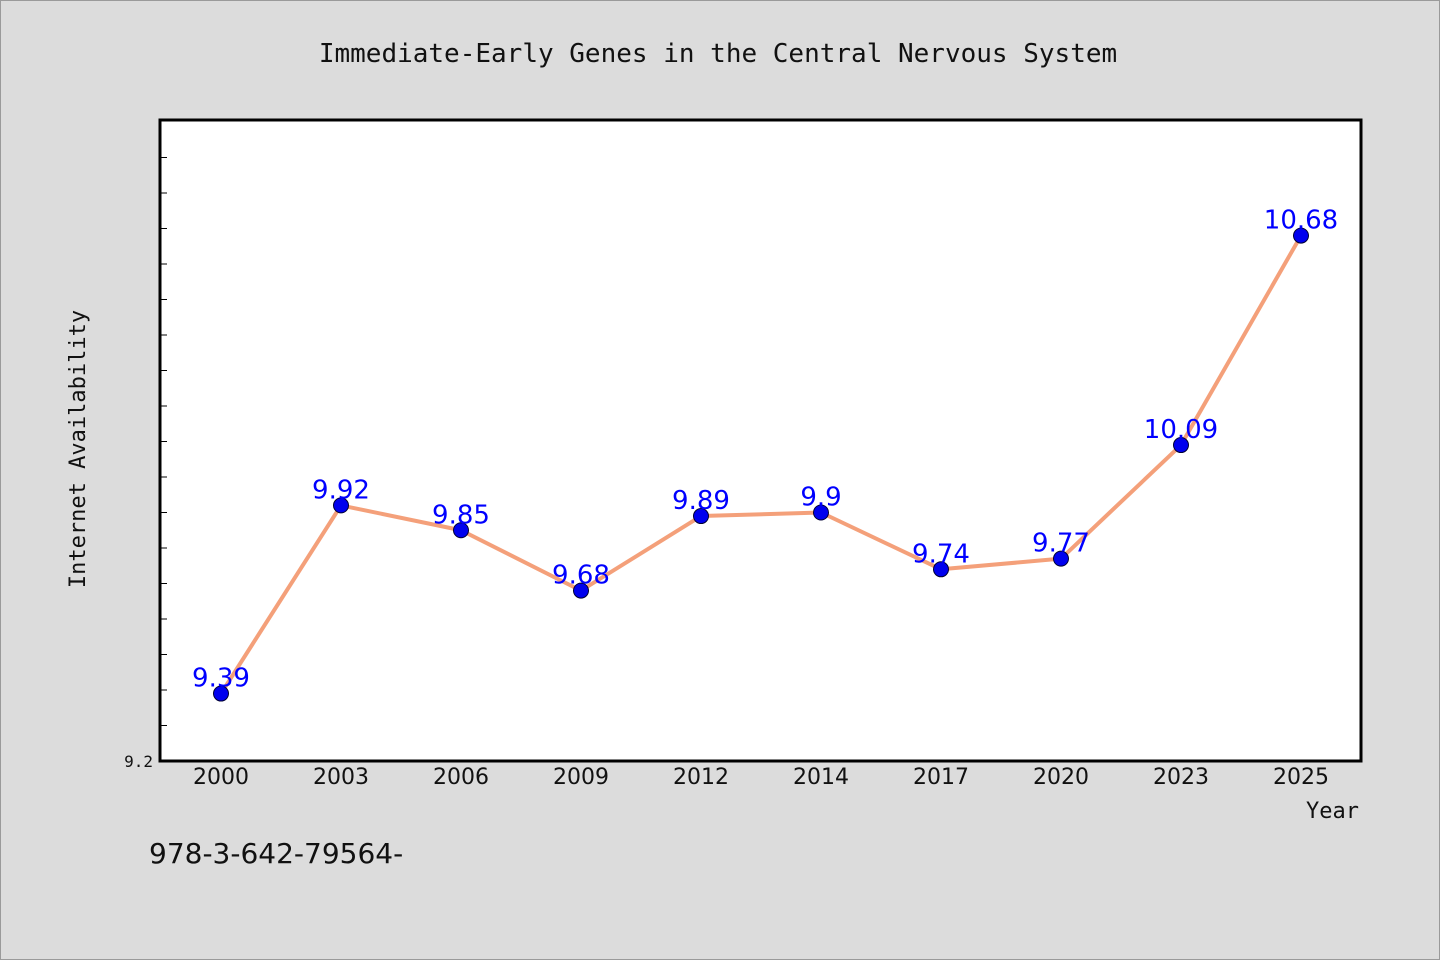 The image size is (1440, 960). What do you see at coordinates (138, 761) in the screenshot?
I see `y-tick-label: 9.2` at bounding box center [138, 761].